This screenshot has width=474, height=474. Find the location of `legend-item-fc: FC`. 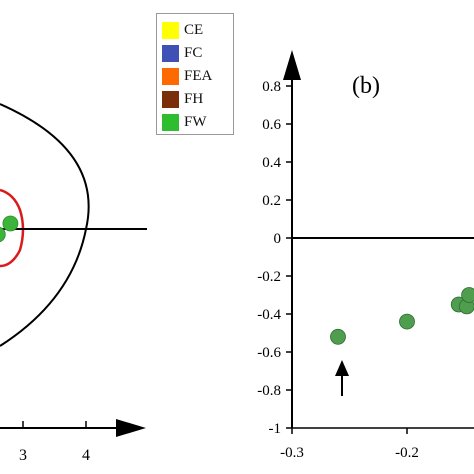

legend-item-fc: FC is located at coordinates (182, 53).